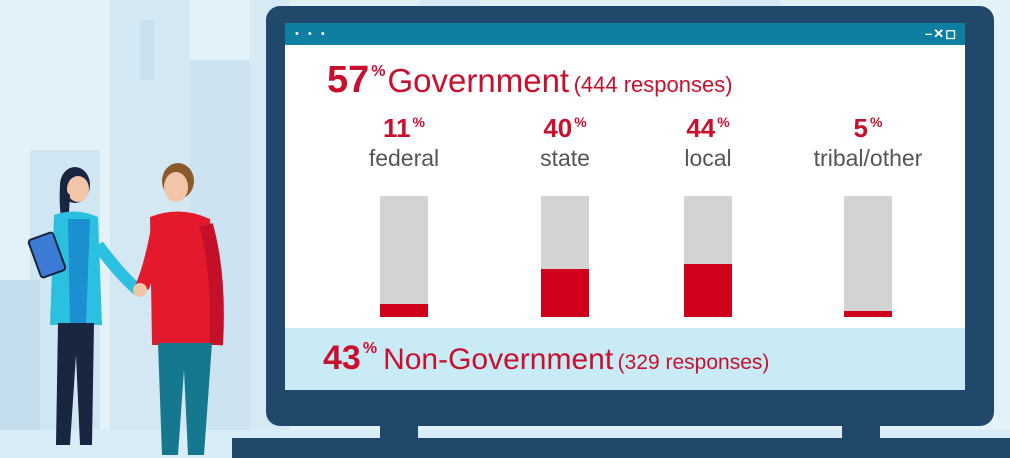 This screenshot has height=458, width=1010. What do you see at coordinates (701, 128) in the screenshot?
I see `data-label-value: 44` at bounding box center [701, 128].